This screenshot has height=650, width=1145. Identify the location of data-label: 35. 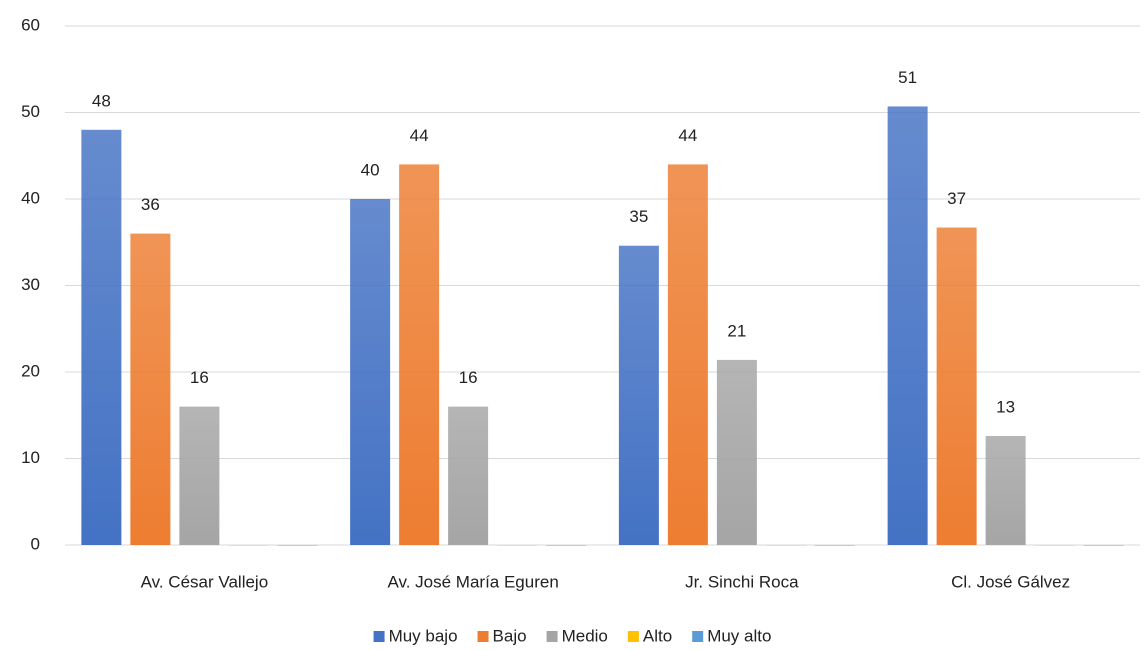
(638, 216).